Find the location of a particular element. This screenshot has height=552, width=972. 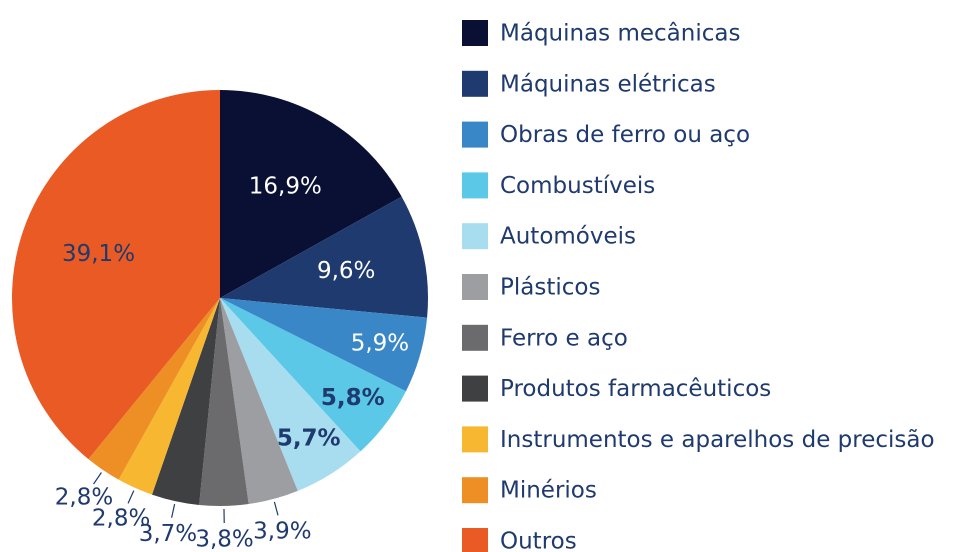

legend-label: Obras de ferro ou aço is located at coordinates (625, 135).